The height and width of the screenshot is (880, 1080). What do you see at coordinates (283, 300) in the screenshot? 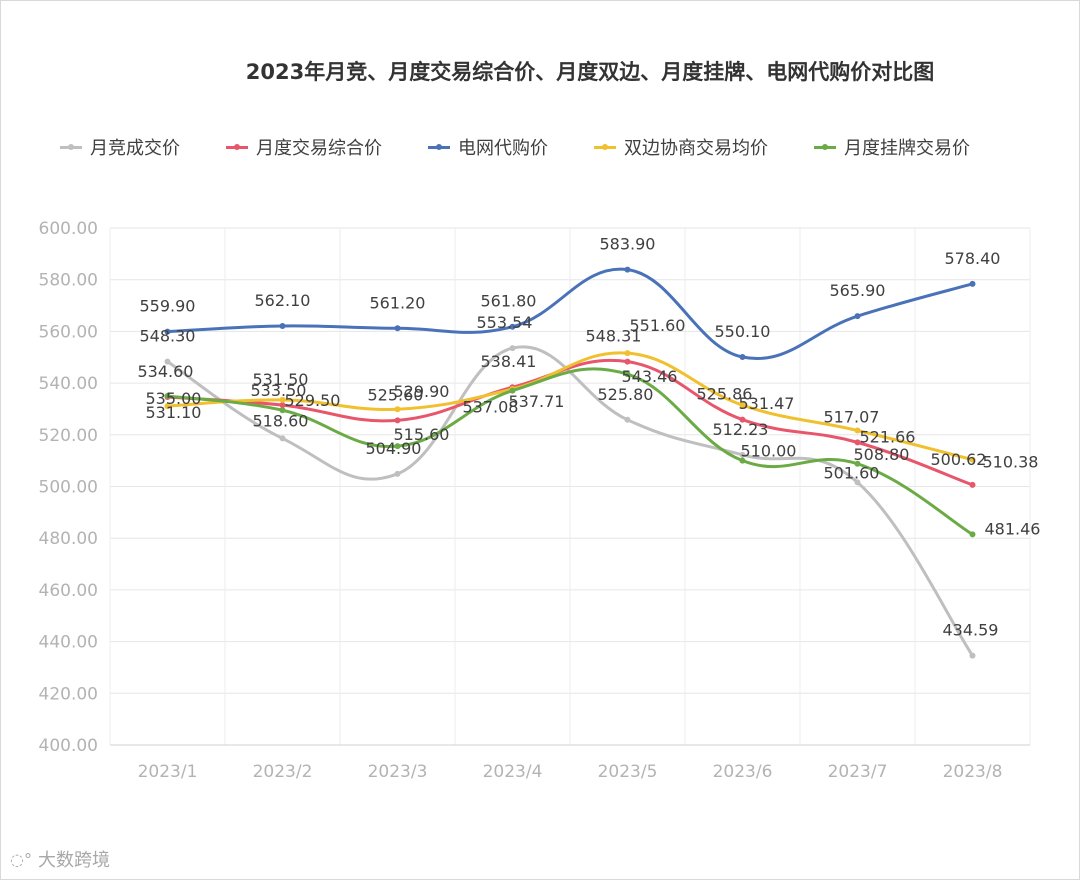
I see `data-label: 562.10` at bounding box center [283, 300].